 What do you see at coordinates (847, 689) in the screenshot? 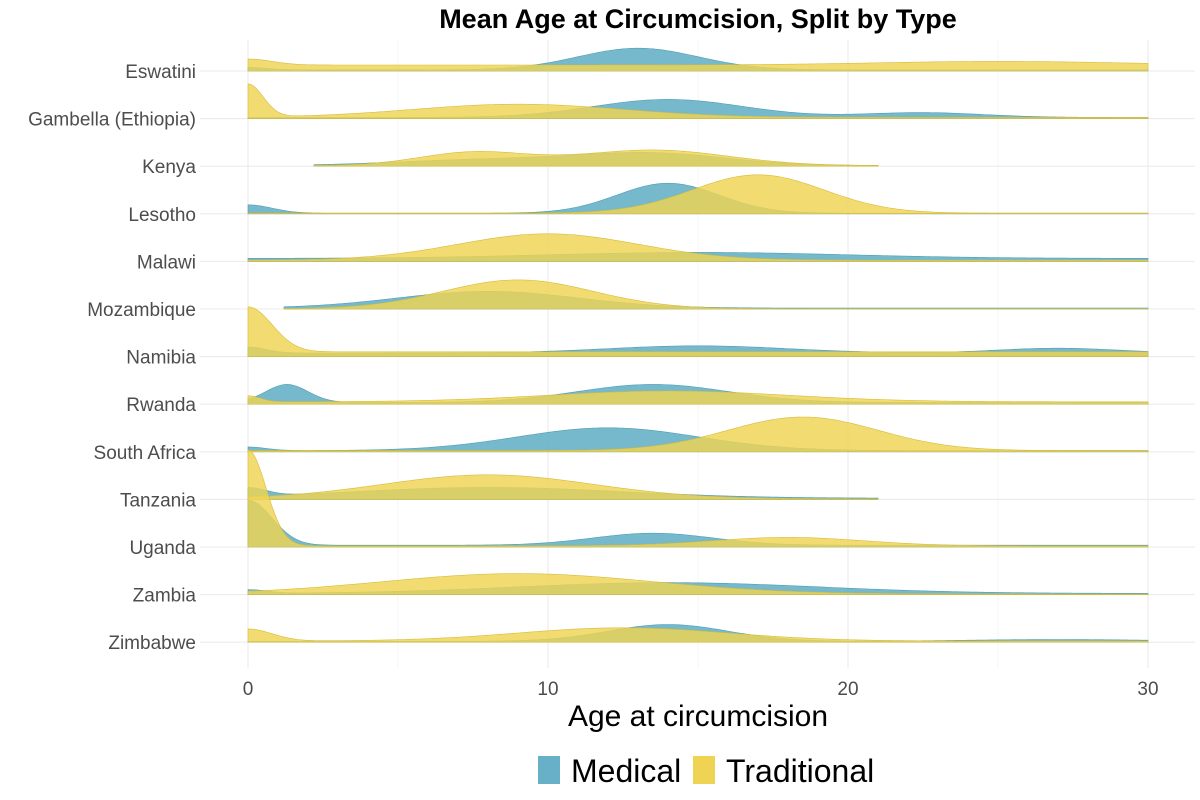
I see `x-tick-label: 20` at bounding box center [847, 689].